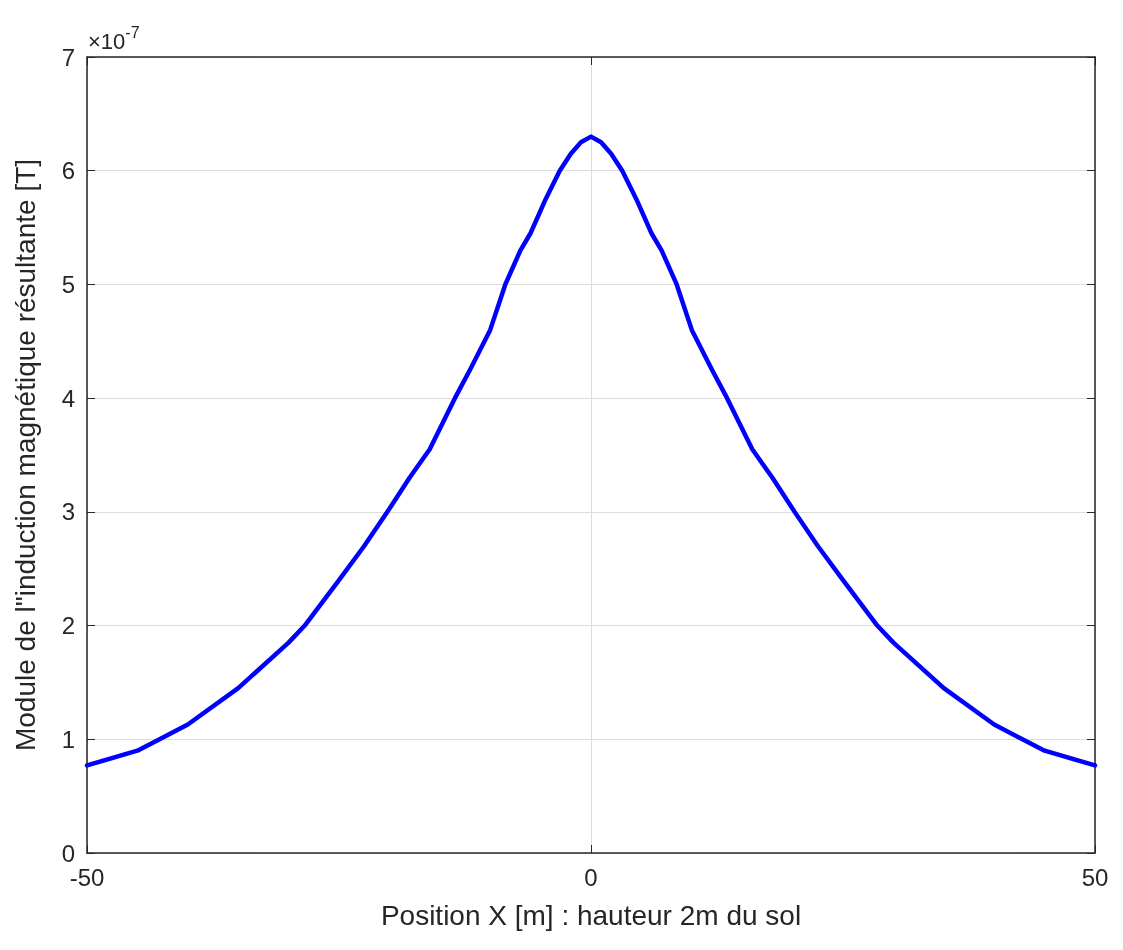 The width and height of the screenshot is (1123, 950). What do you see at coordinates (68, 626) in the screenshot?
I see `y-tick-label: 2` at bounding box center [68, 626].